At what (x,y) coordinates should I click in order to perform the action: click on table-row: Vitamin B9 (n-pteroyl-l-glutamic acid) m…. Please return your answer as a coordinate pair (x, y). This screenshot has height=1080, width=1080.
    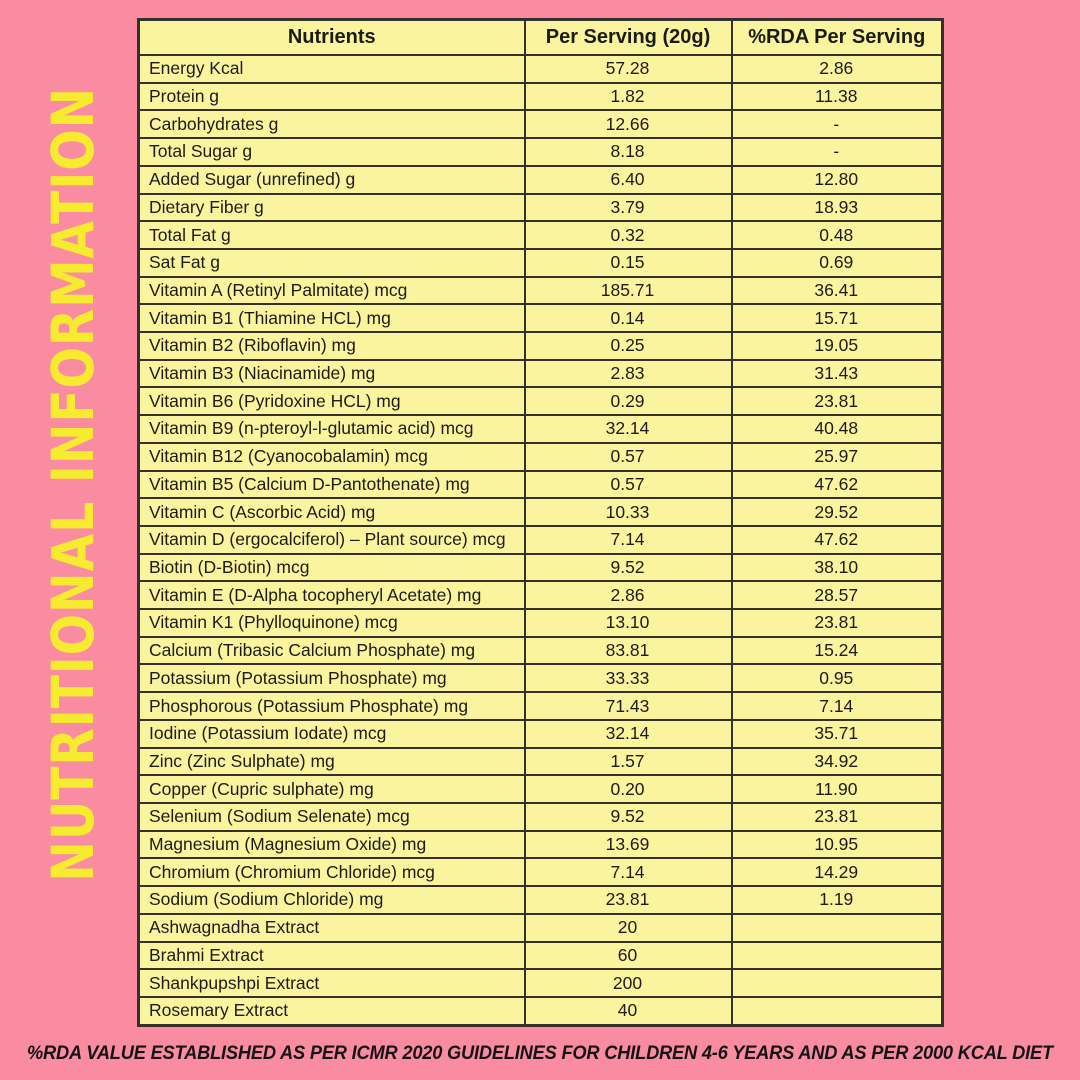
    Looking at the image, I should click on (540, 429).